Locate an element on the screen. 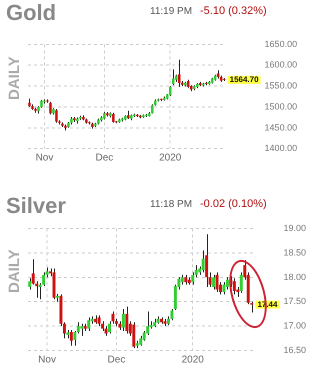  y-tick-label: 17.50 is located at coordinates (294, 301).